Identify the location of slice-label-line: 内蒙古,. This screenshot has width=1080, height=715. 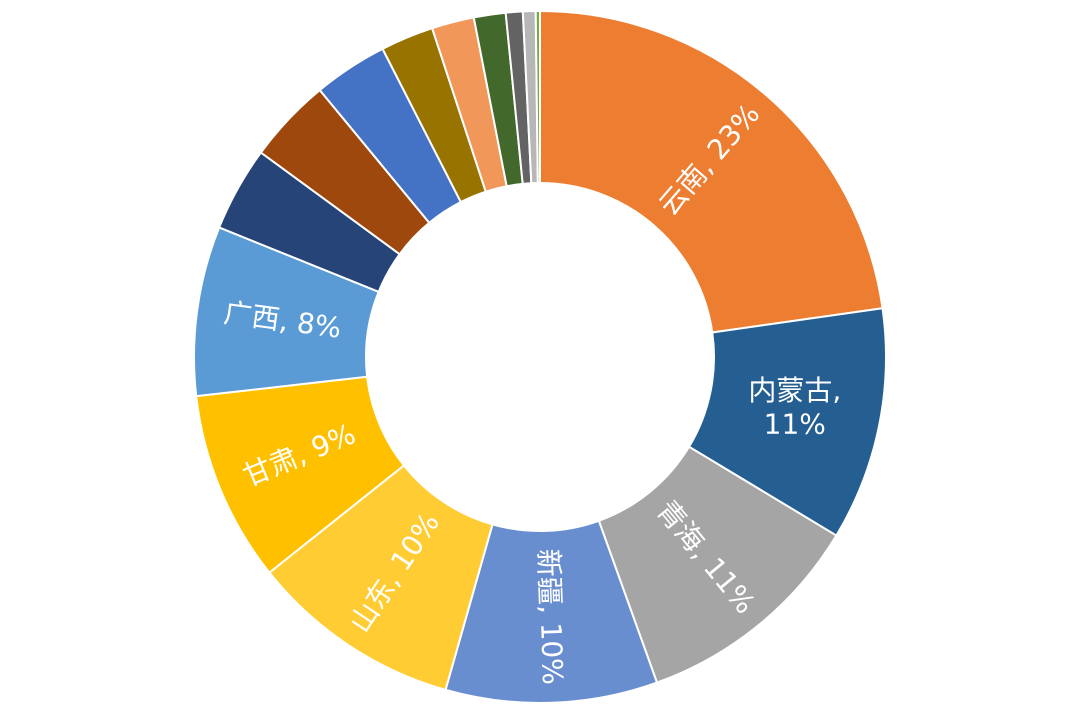
(794, 390).